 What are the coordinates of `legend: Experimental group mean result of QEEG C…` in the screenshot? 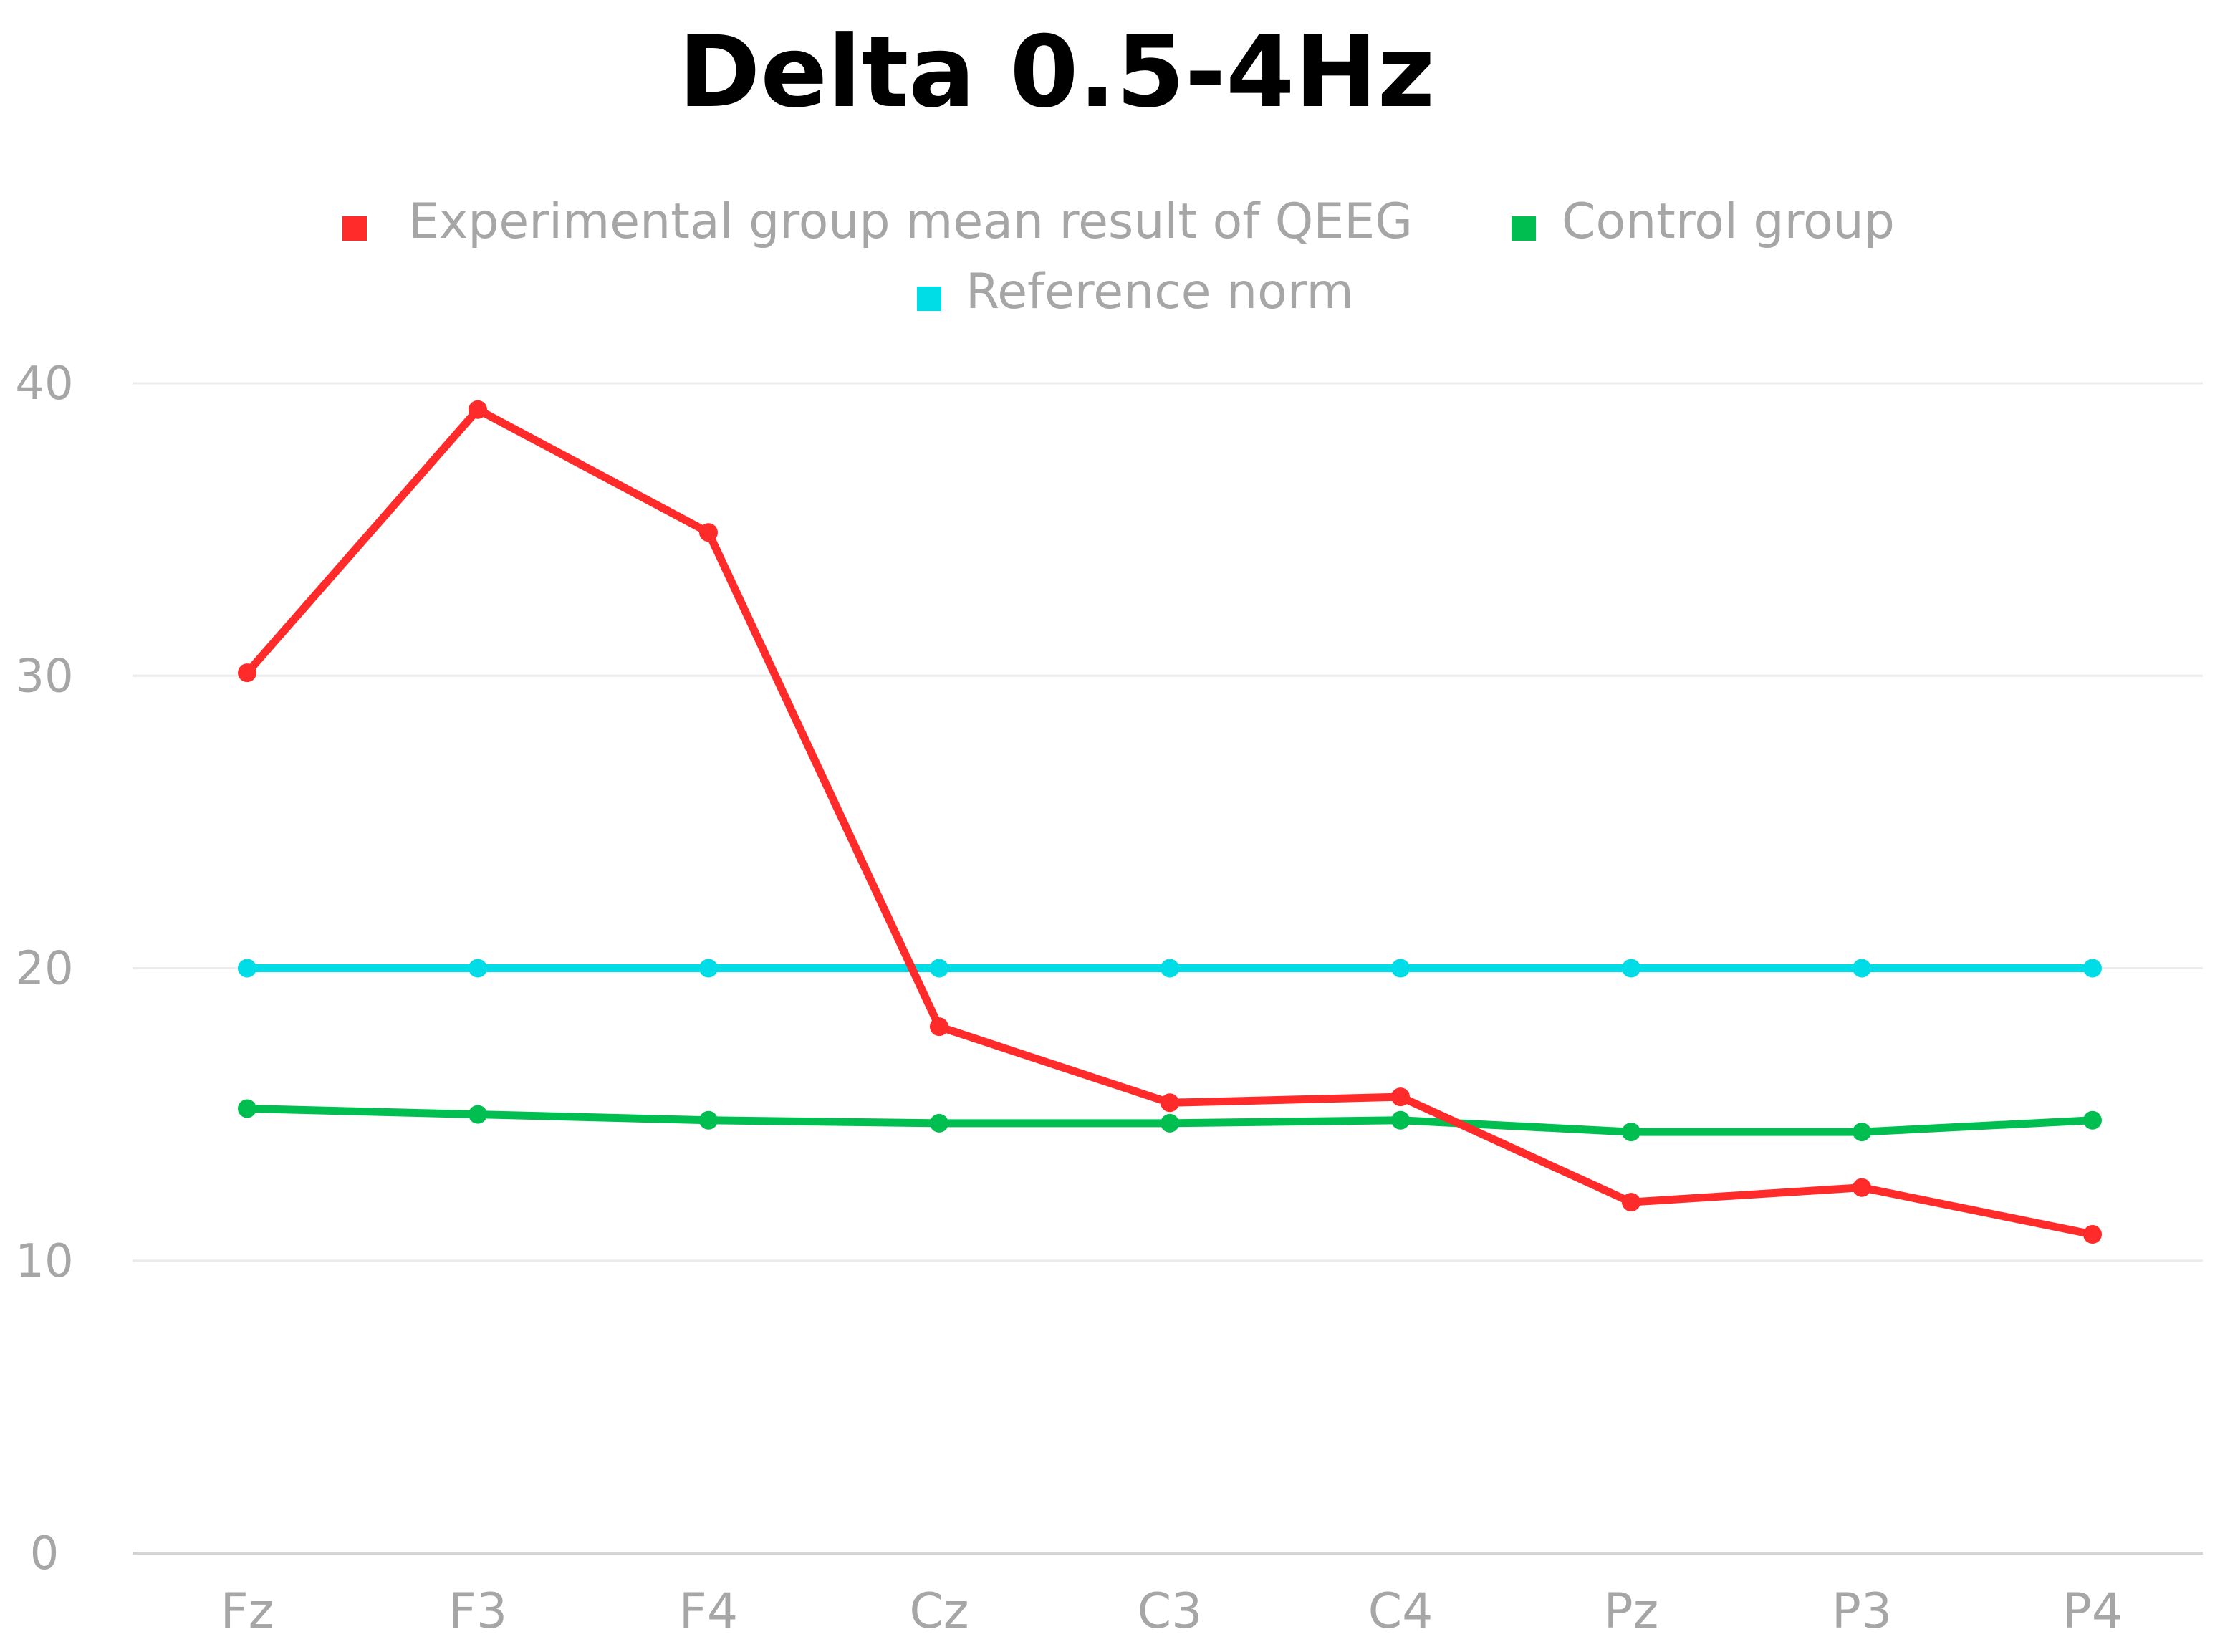 It's located at (1118, 256).